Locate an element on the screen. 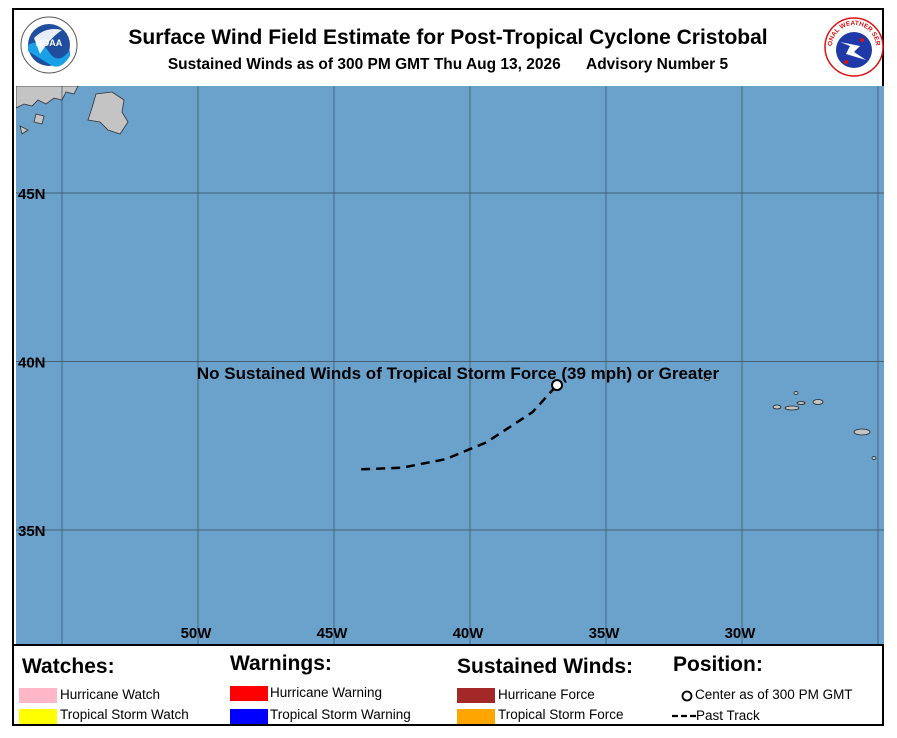 The height and width of the screenshot is (738, 897). tropical-storm-warning-label: Tropical Storm Warning is located at coordinates (340, 714).